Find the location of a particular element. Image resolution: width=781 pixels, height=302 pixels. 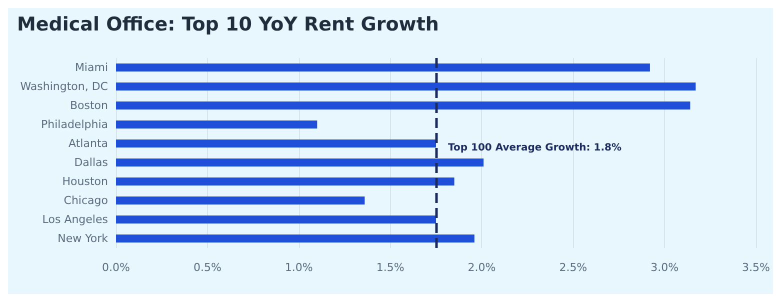

y-tick-label: Philadelphia is located at coordinates (74, 124).